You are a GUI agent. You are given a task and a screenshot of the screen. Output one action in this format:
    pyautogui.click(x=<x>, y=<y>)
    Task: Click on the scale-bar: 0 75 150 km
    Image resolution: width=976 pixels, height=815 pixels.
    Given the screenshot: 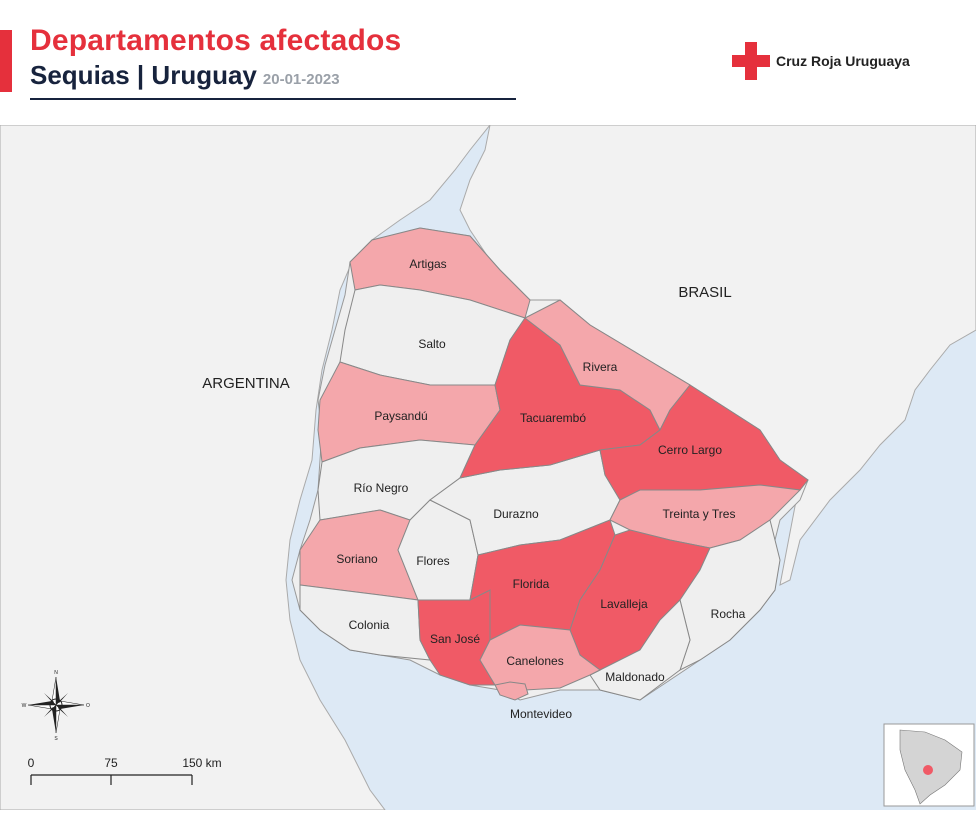 What is the action you would take?
    pyautogui.click(x=125, y=770)
    